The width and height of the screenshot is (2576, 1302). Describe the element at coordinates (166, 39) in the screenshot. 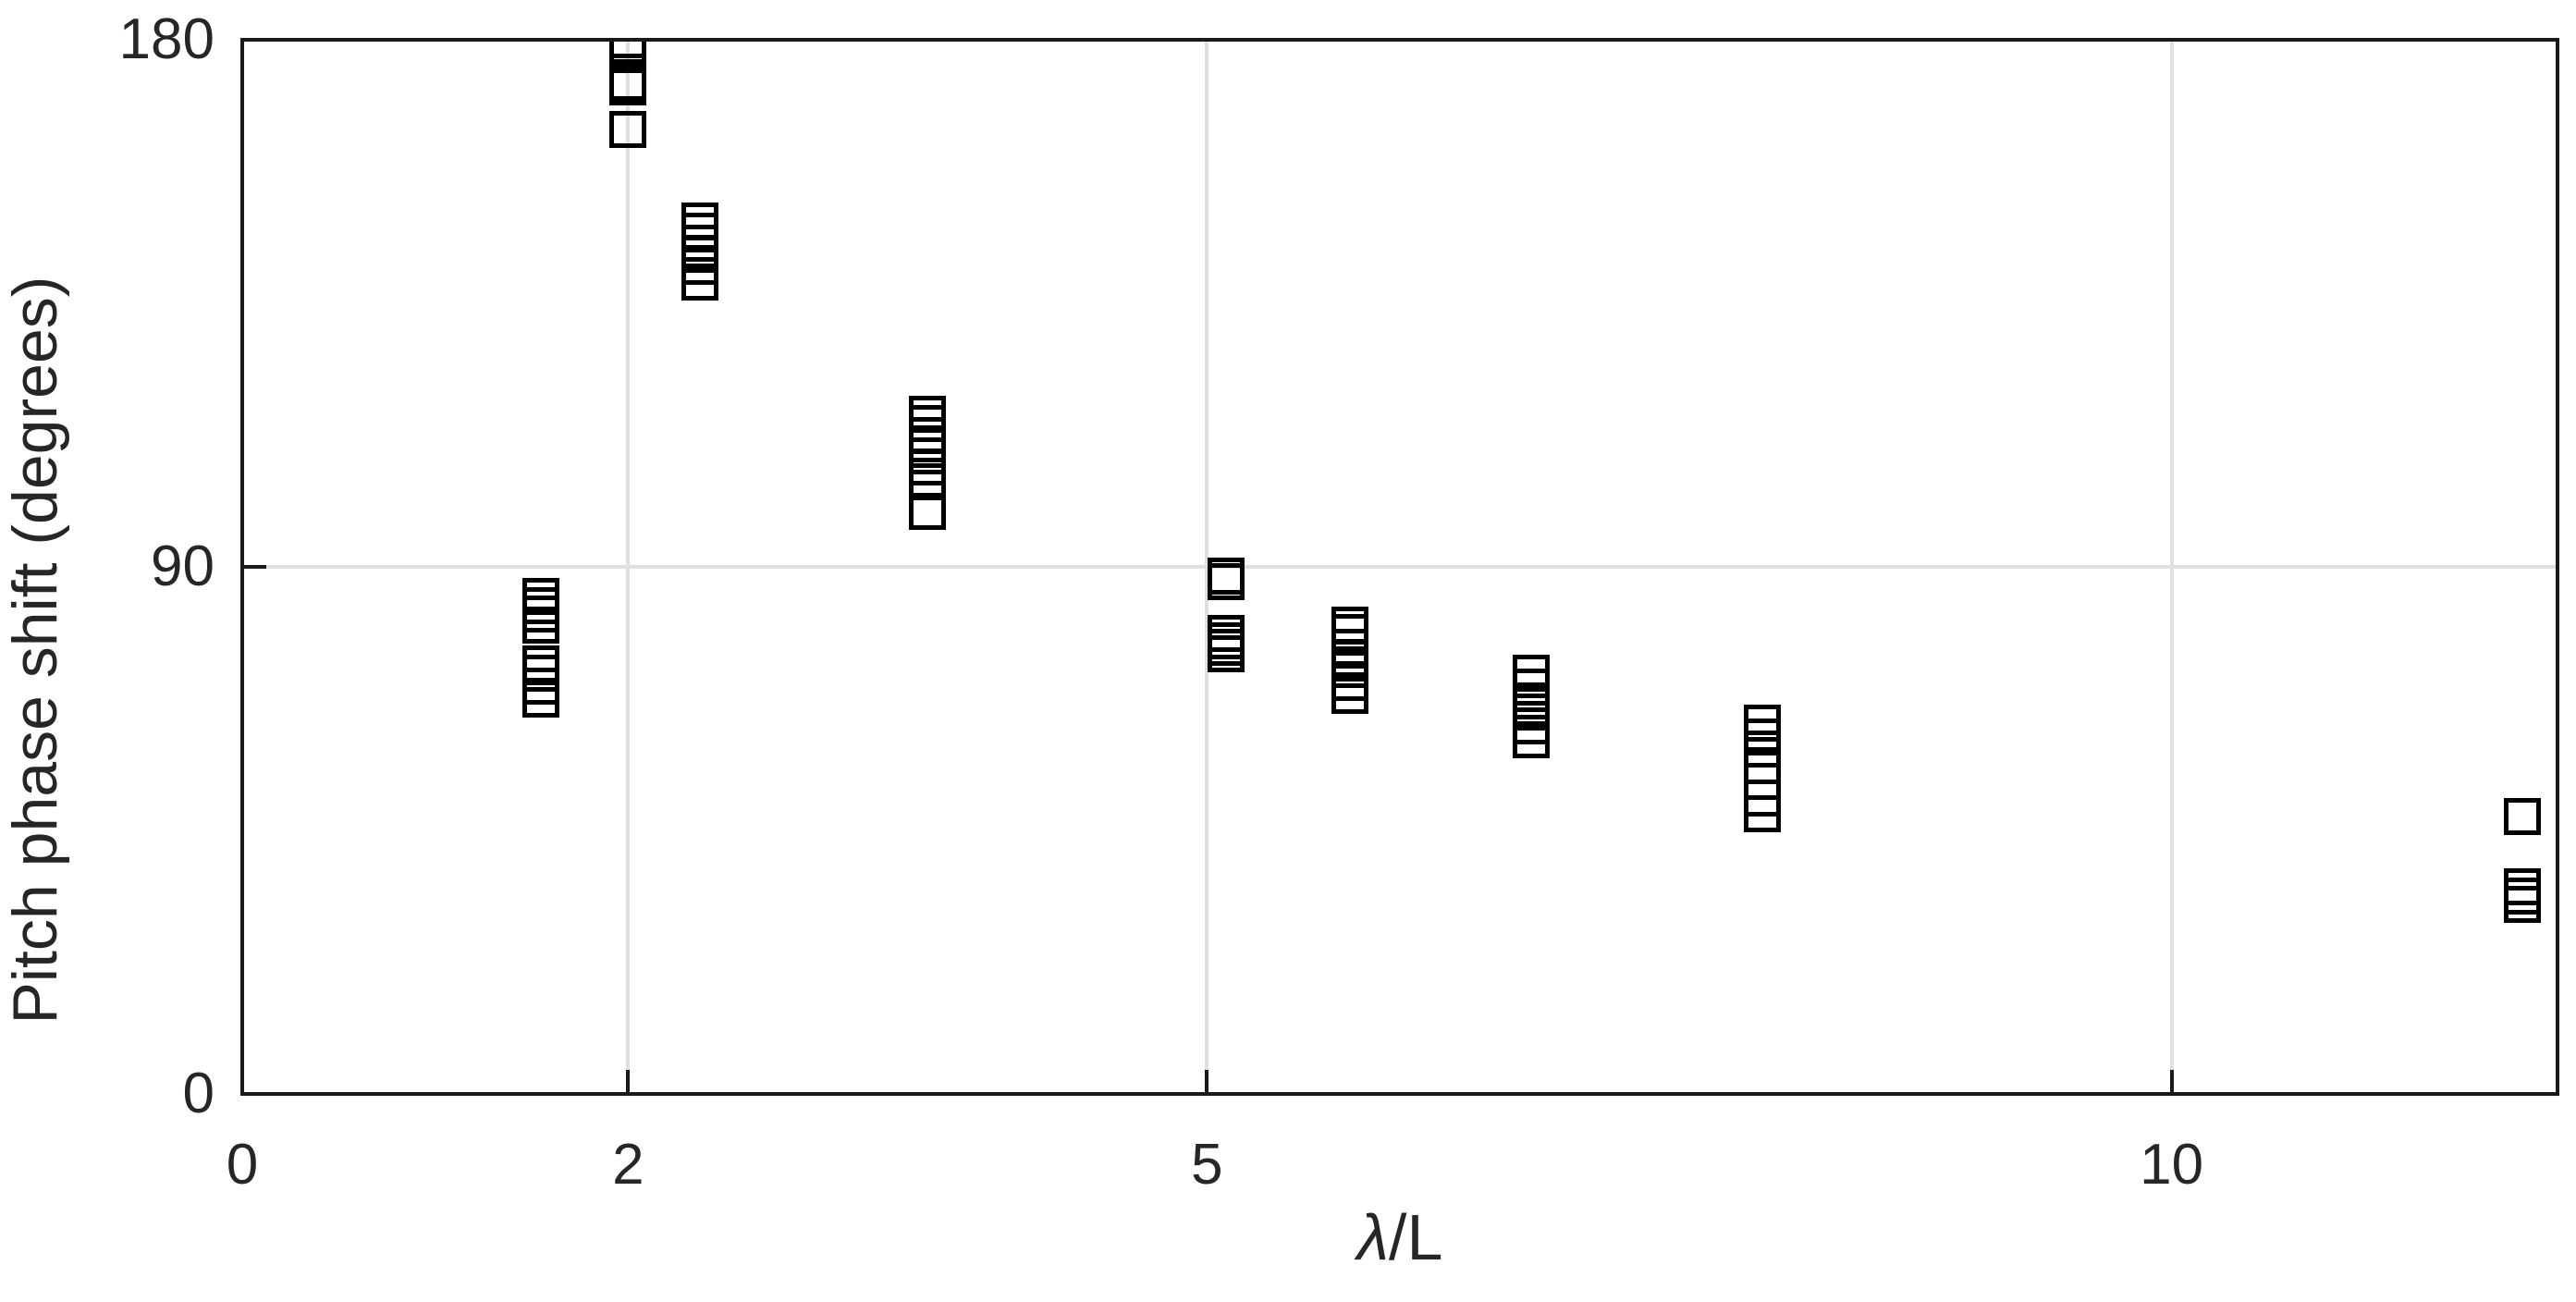

I see `y-tick-label: 180` at that location.